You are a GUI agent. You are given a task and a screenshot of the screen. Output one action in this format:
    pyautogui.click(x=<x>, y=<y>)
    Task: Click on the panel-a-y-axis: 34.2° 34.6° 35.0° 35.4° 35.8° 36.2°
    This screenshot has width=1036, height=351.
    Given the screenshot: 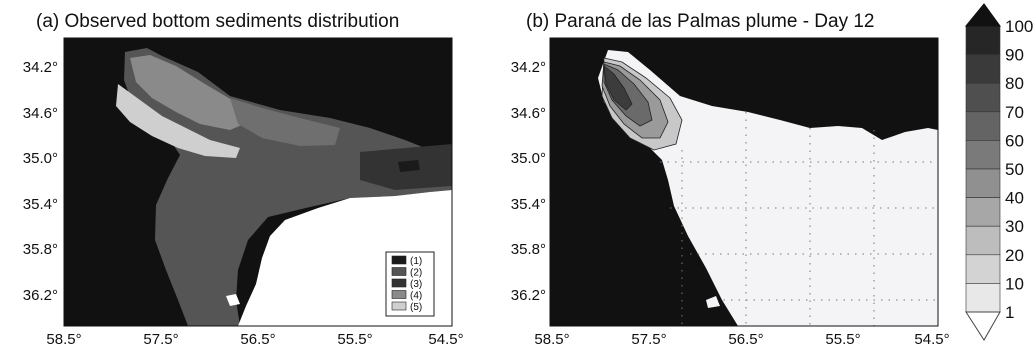 What is the action you would take?
    pyautogui.click(x=40, y=181)
    